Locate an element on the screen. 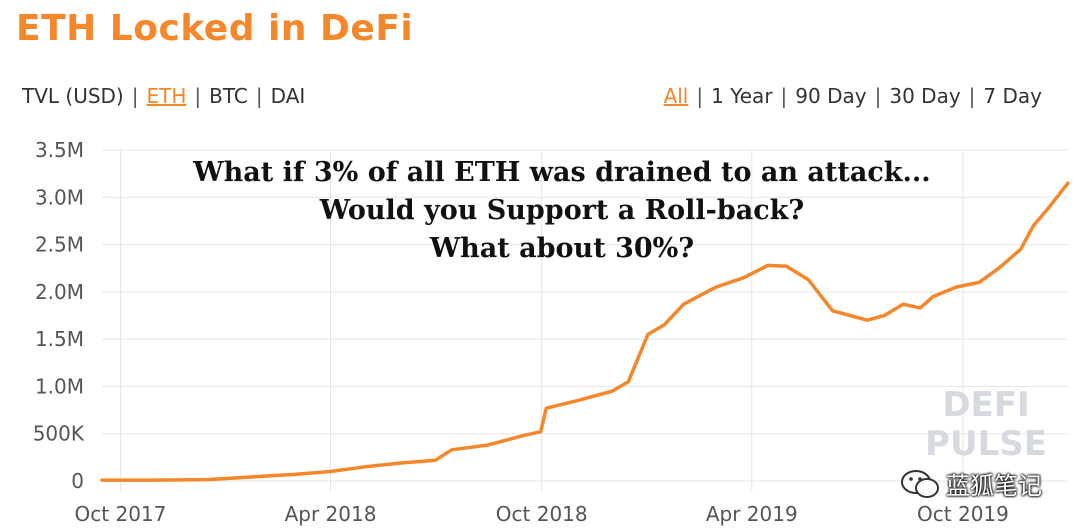 The width and height of the screenshot is (1080, 532). x-tick-label: Oct 2018 is located at coordinates (542, 514).